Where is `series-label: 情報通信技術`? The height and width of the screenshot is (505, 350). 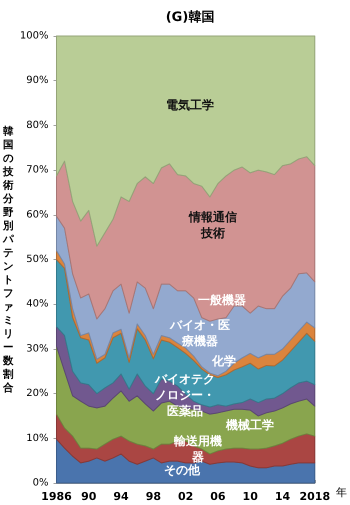 series-label: 情報通信技術 is located at coordinates (212, 225).